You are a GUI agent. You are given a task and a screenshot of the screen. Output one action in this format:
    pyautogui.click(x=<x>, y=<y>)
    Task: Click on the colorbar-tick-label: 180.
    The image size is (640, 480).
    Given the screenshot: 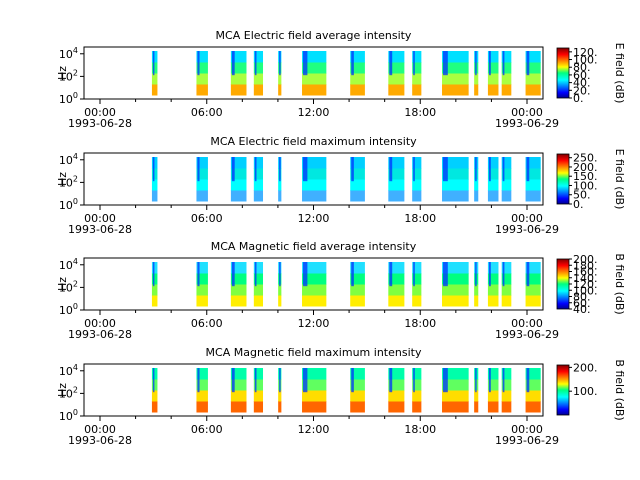 What is the action you would take?
    pyautogui.click(x=585, y=265)
    